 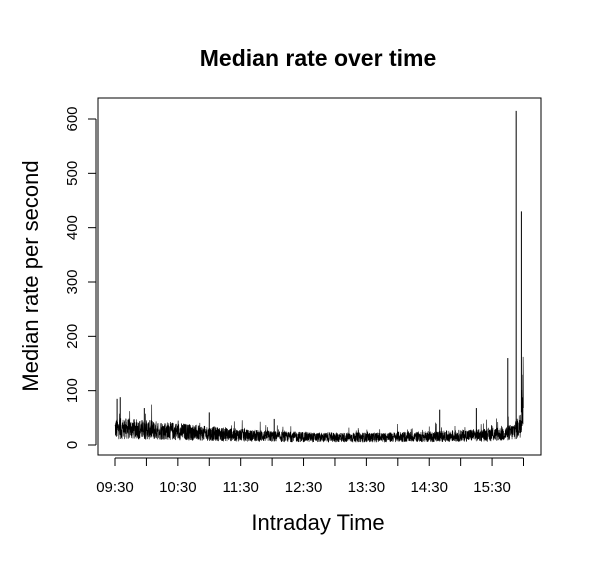 What do you see at coordinates (72, 281) in the screenshot?
I see `y-tick-label: 300` at bounding box center [72, 281].